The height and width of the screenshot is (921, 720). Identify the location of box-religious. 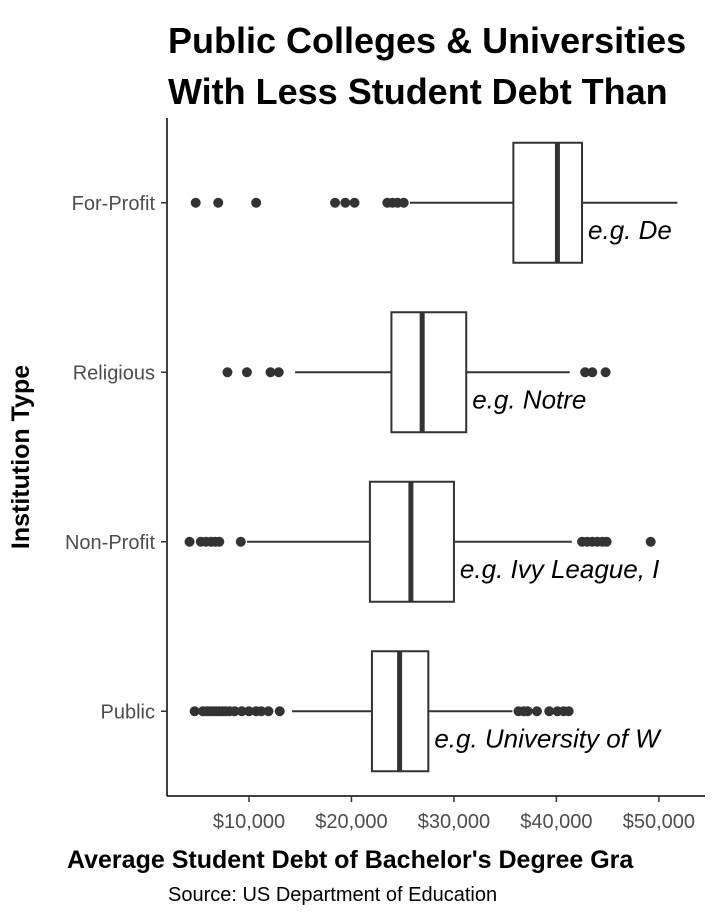
(429, 372).